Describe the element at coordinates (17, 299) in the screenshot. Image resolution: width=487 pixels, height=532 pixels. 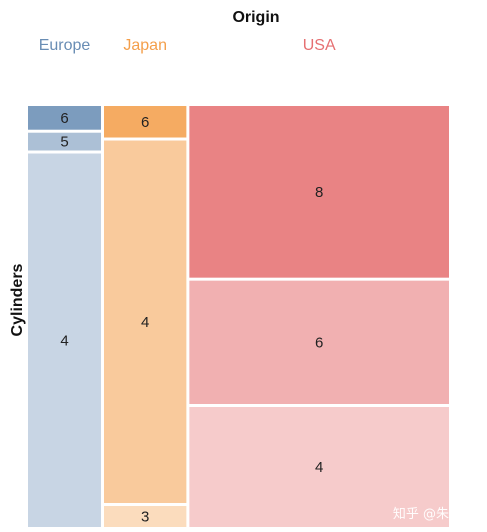
I see `row-variable-title: Cylinders` at that location.